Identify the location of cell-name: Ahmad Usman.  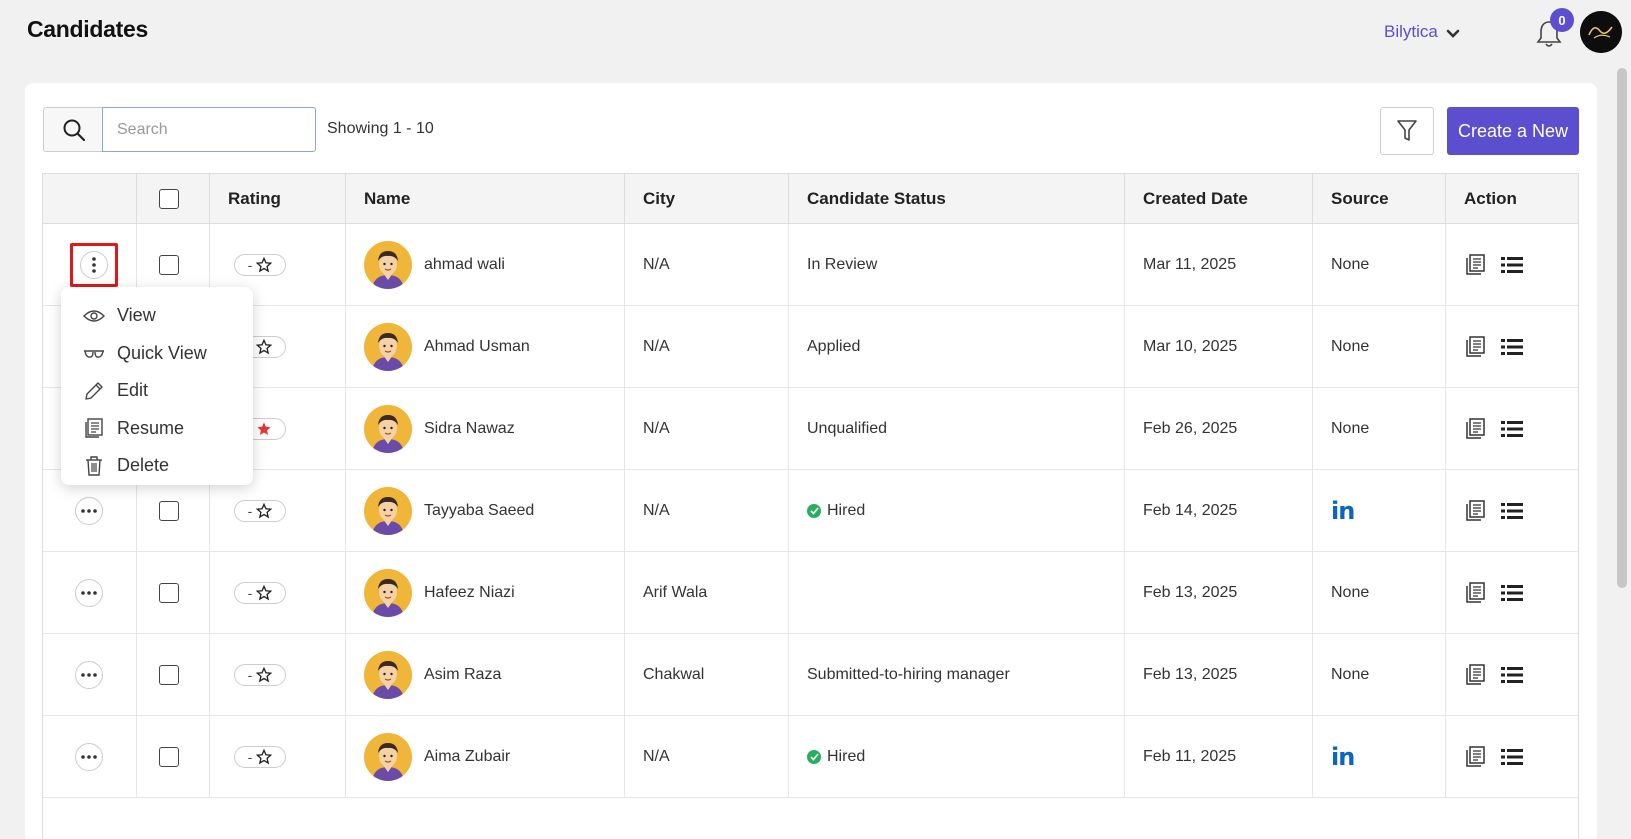
(485, 347).